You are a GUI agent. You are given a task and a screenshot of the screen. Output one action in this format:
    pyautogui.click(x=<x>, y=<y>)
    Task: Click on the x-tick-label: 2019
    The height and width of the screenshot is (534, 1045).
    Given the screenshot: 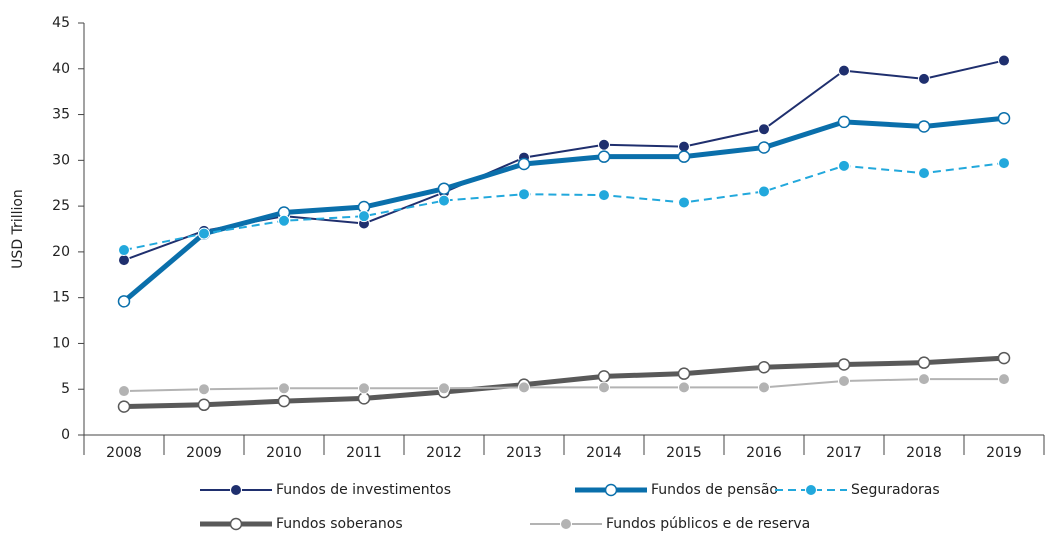 What is the action you would take?
    pyautogui.click(x=1004, y=453)
    